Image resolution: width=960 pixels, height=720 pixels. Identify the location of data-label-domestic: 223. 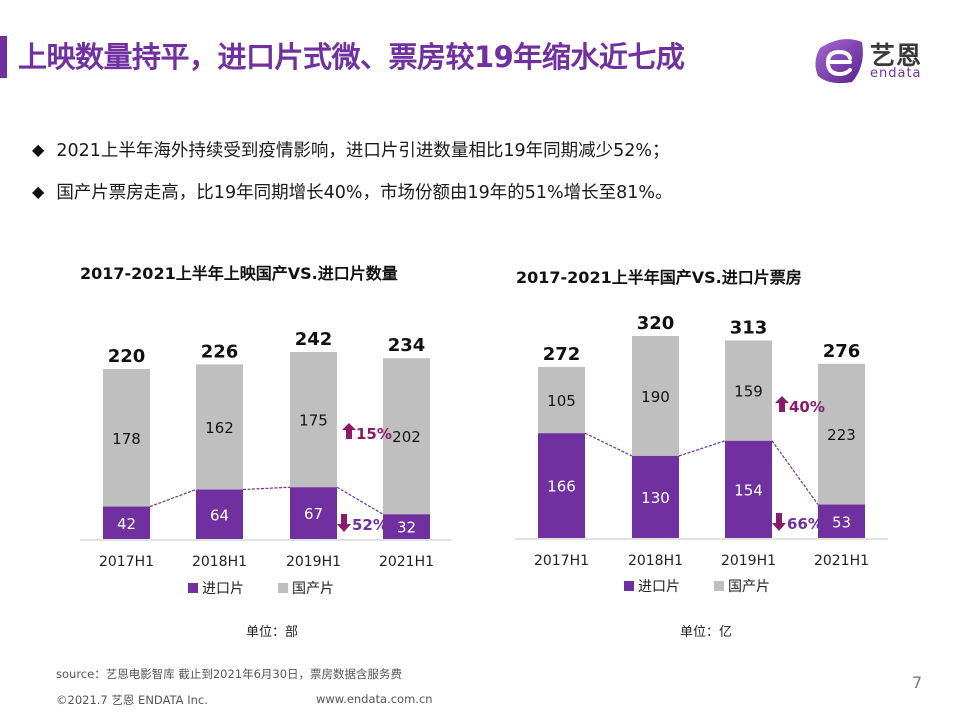
(841, 435).